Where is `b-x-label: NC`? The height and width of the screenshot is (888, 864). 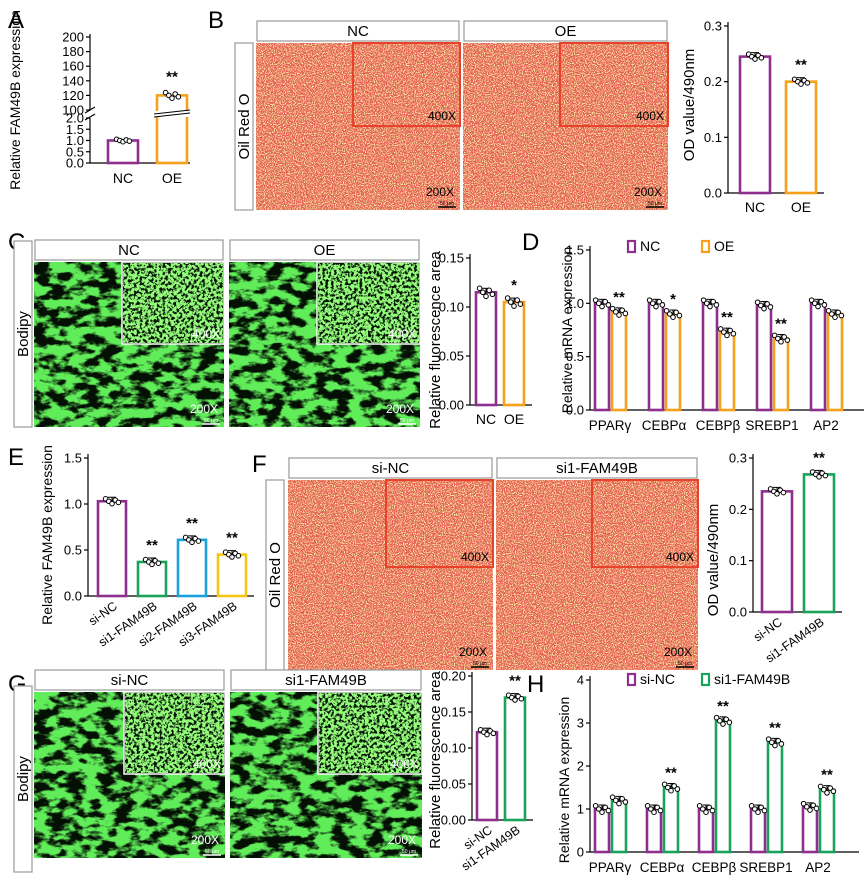
b-x-label: NC is located at coordinates (755, 207).